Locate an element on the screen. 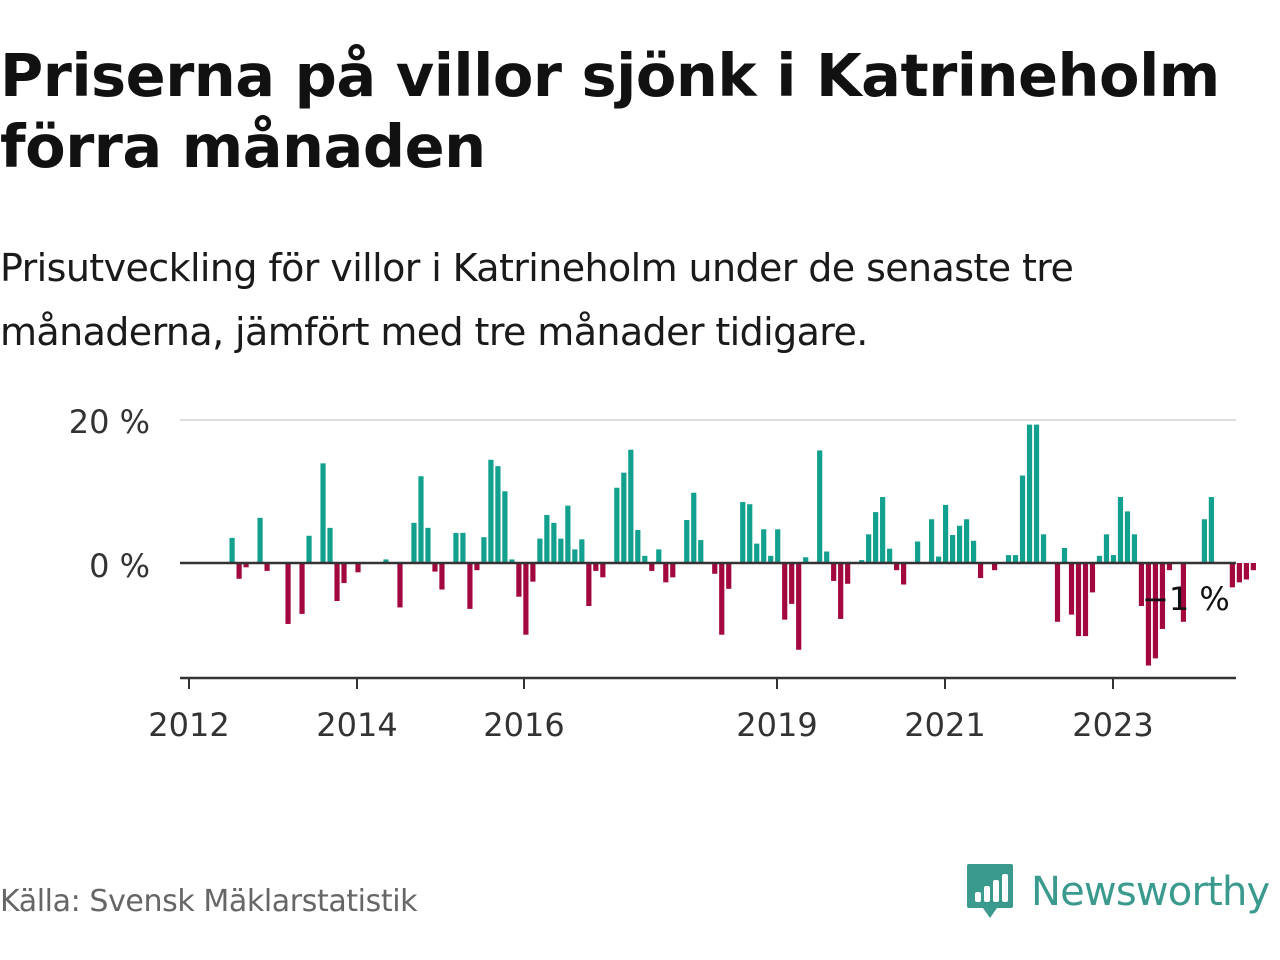 The height and width of the screenshot is (960, 1280). x-tick-label-2012: 2012 is located at coordinates (188, 725).